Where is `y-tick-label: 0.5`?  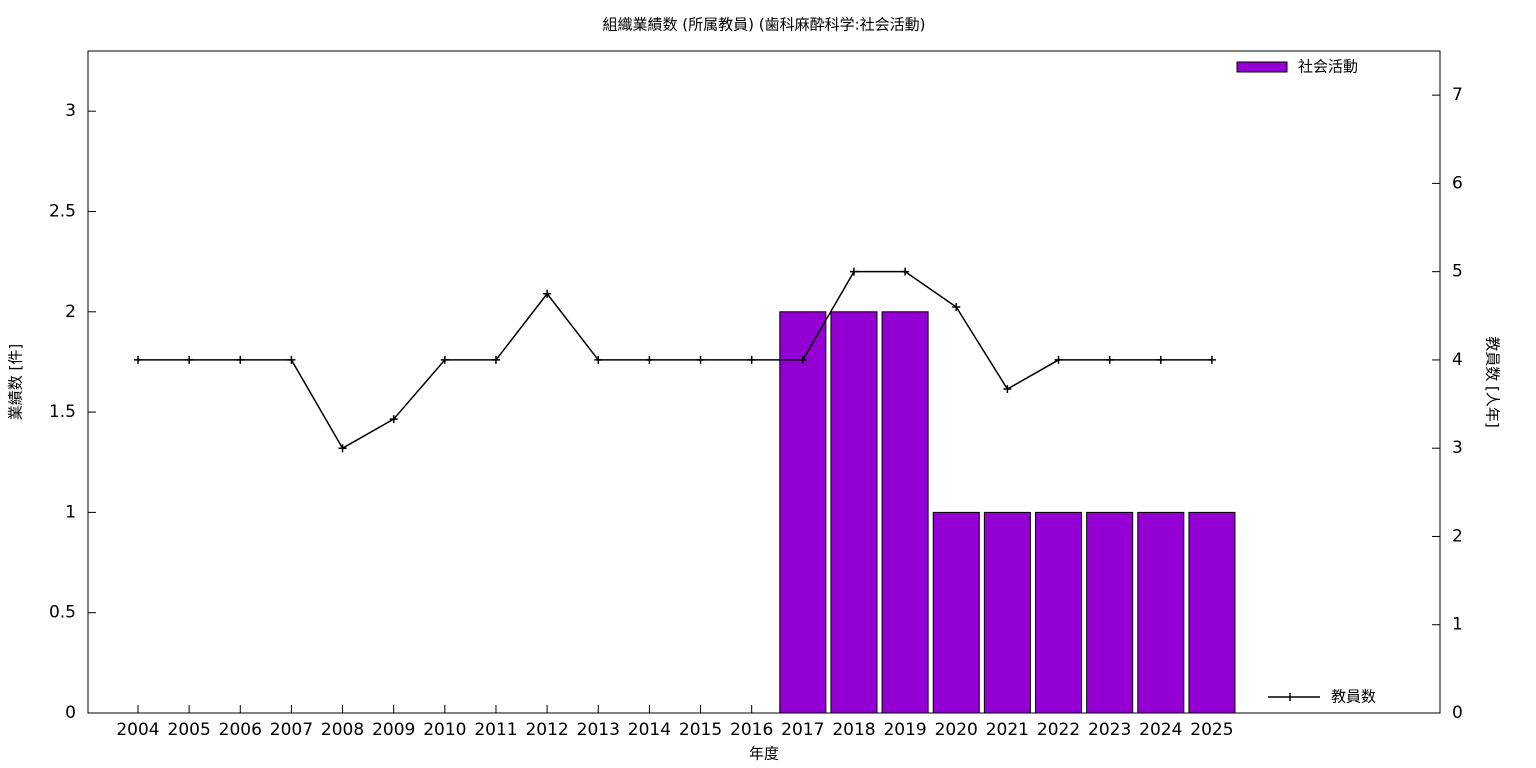
y-tick-label: 0.5 is located at coordinates (62, 613).